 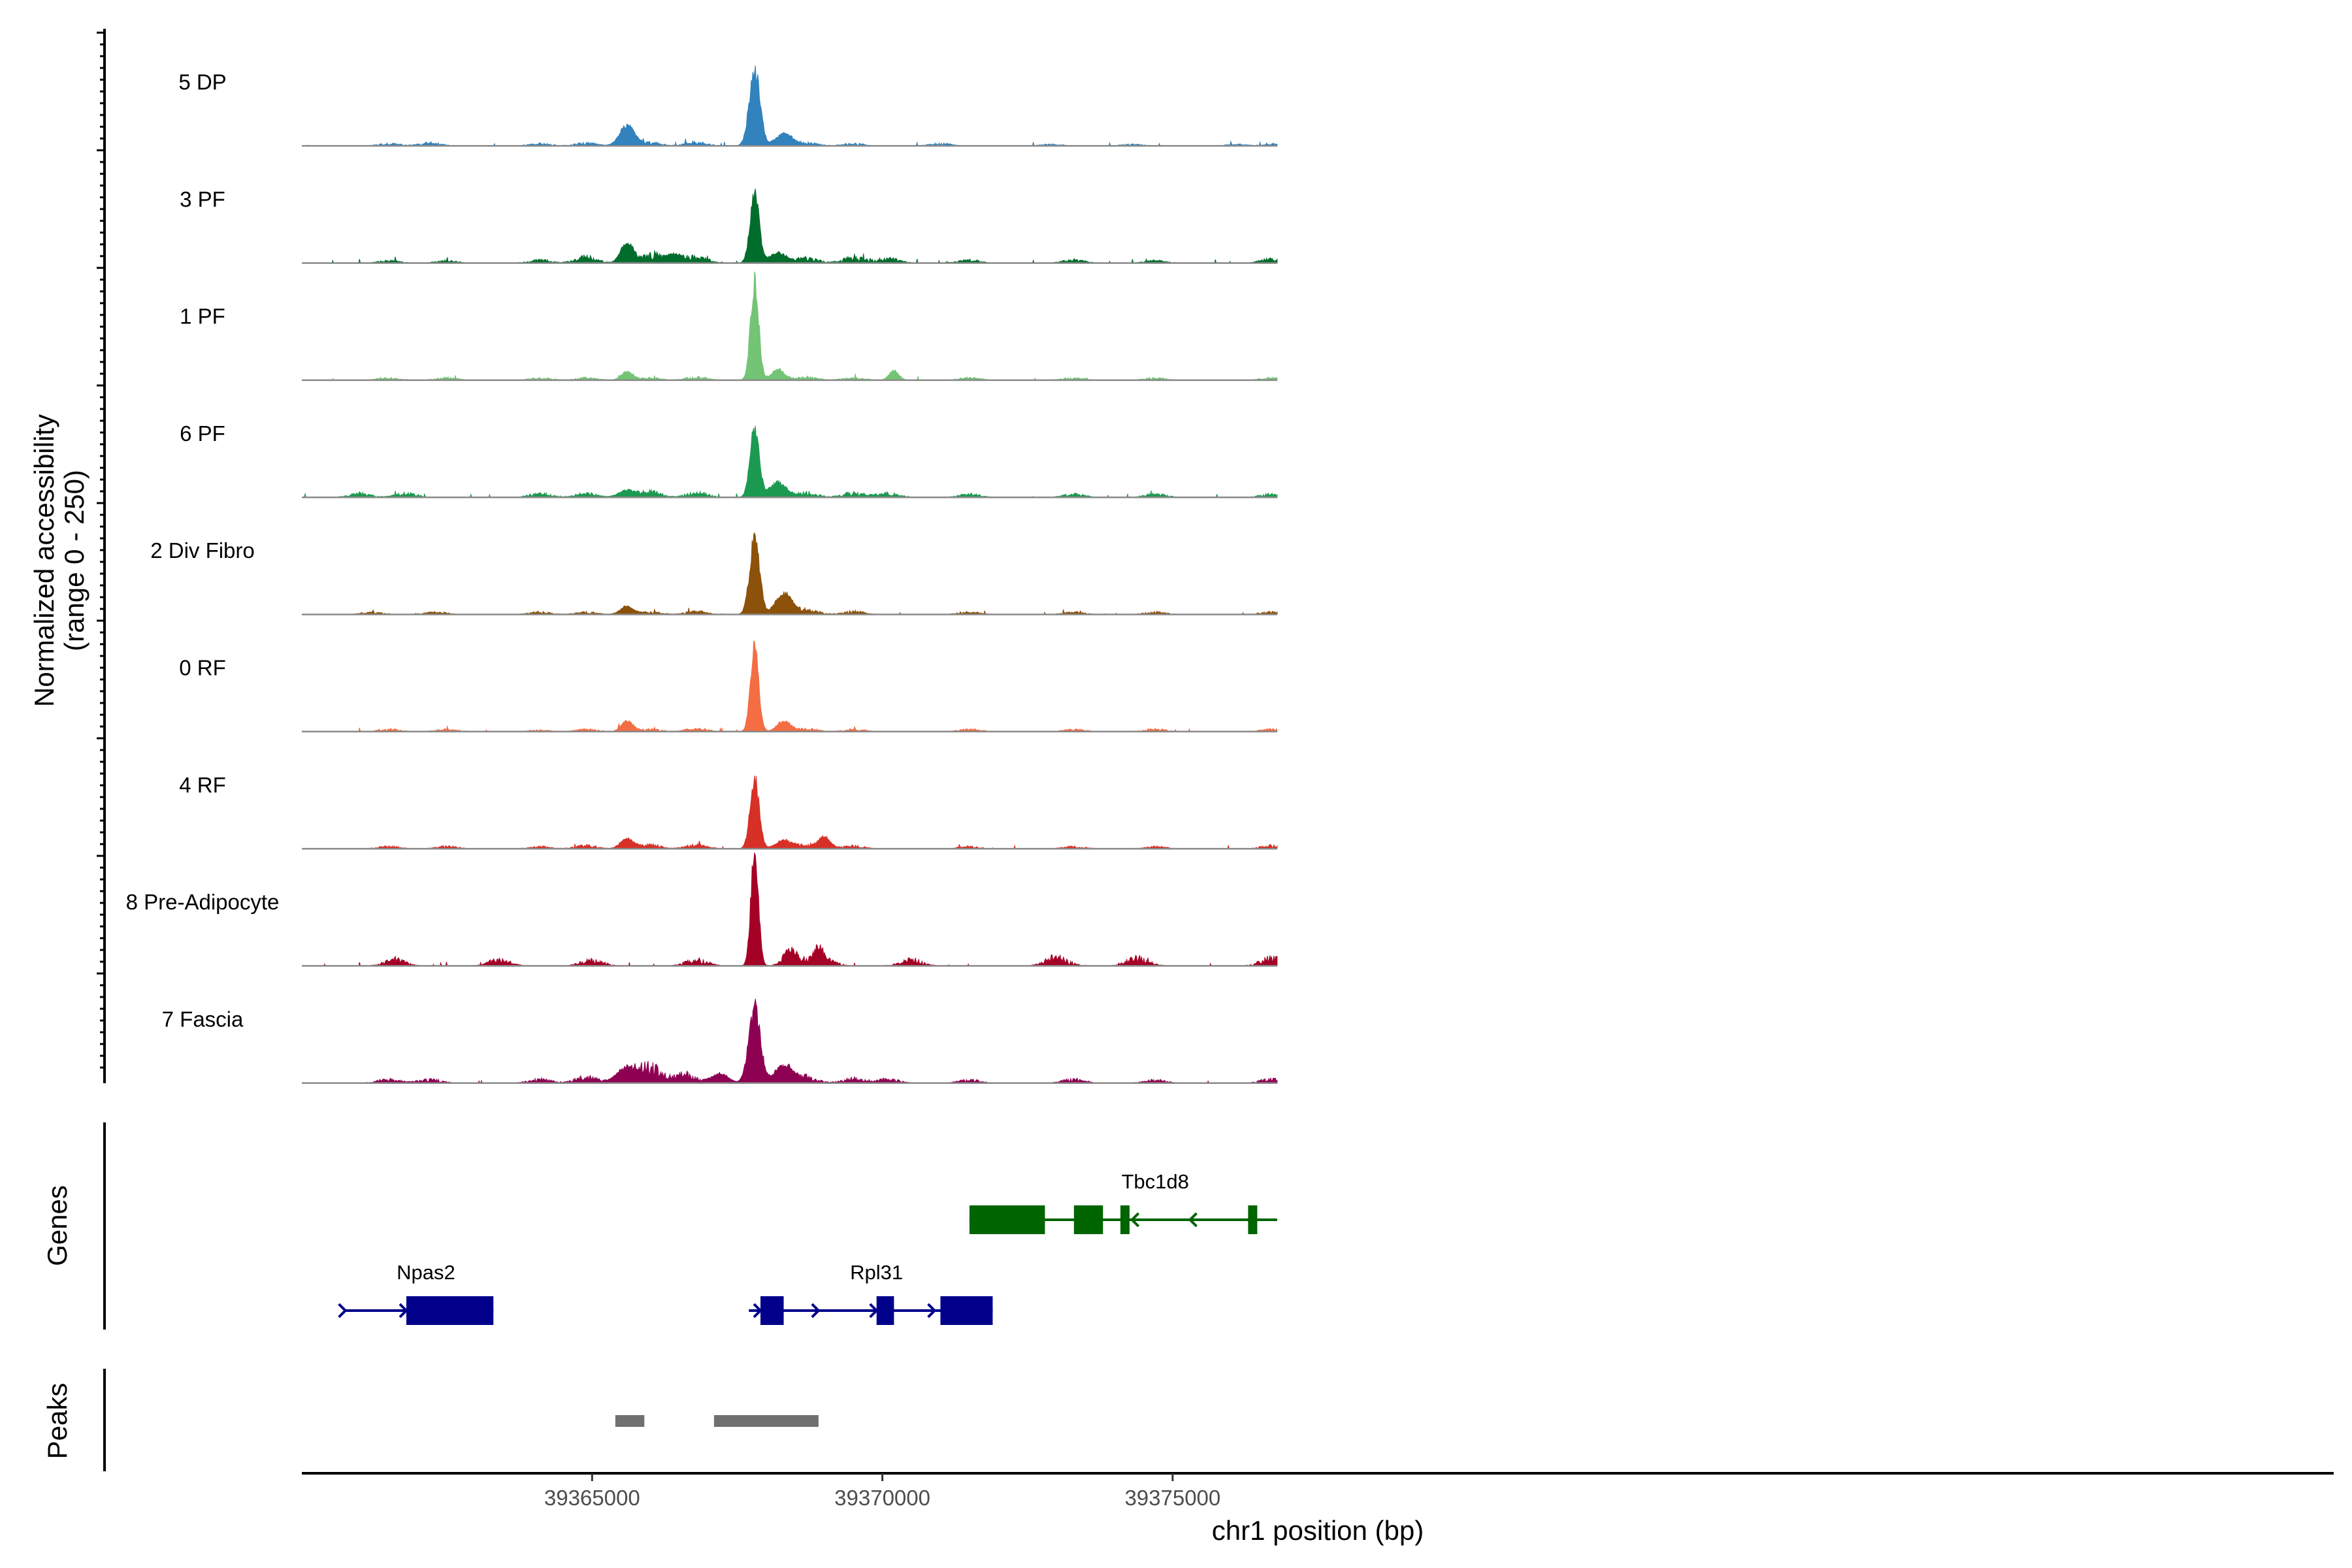 I want to click on gene-model: Rpl31, so click(x=871, y=1293).